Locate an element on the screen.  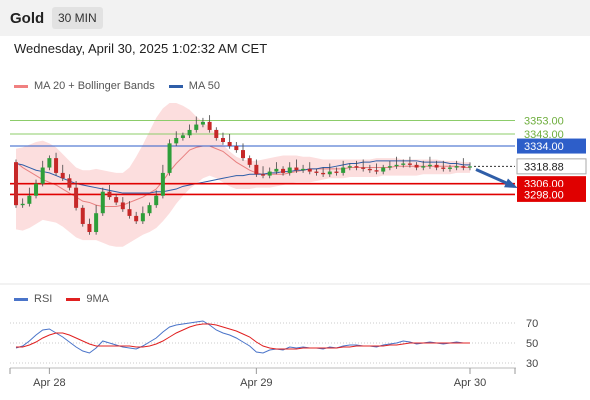
legend-item-ma50: MA 50 is located at coordinates (194, 86).